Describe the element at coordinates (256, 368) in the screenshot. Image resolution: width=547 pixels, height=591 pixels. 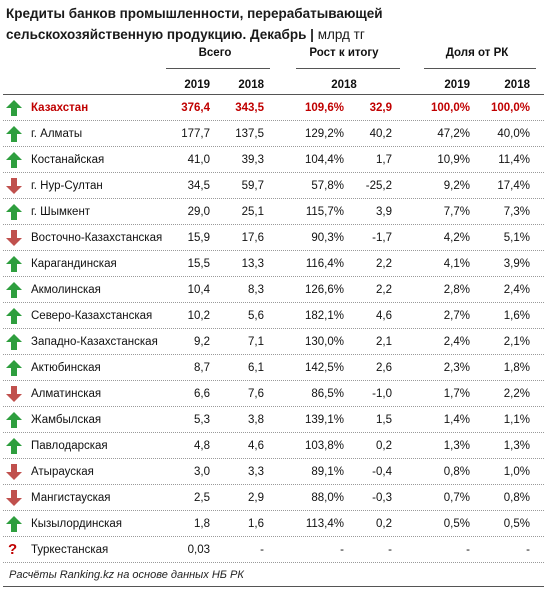
I see `value-2018: 6,1` at that location.